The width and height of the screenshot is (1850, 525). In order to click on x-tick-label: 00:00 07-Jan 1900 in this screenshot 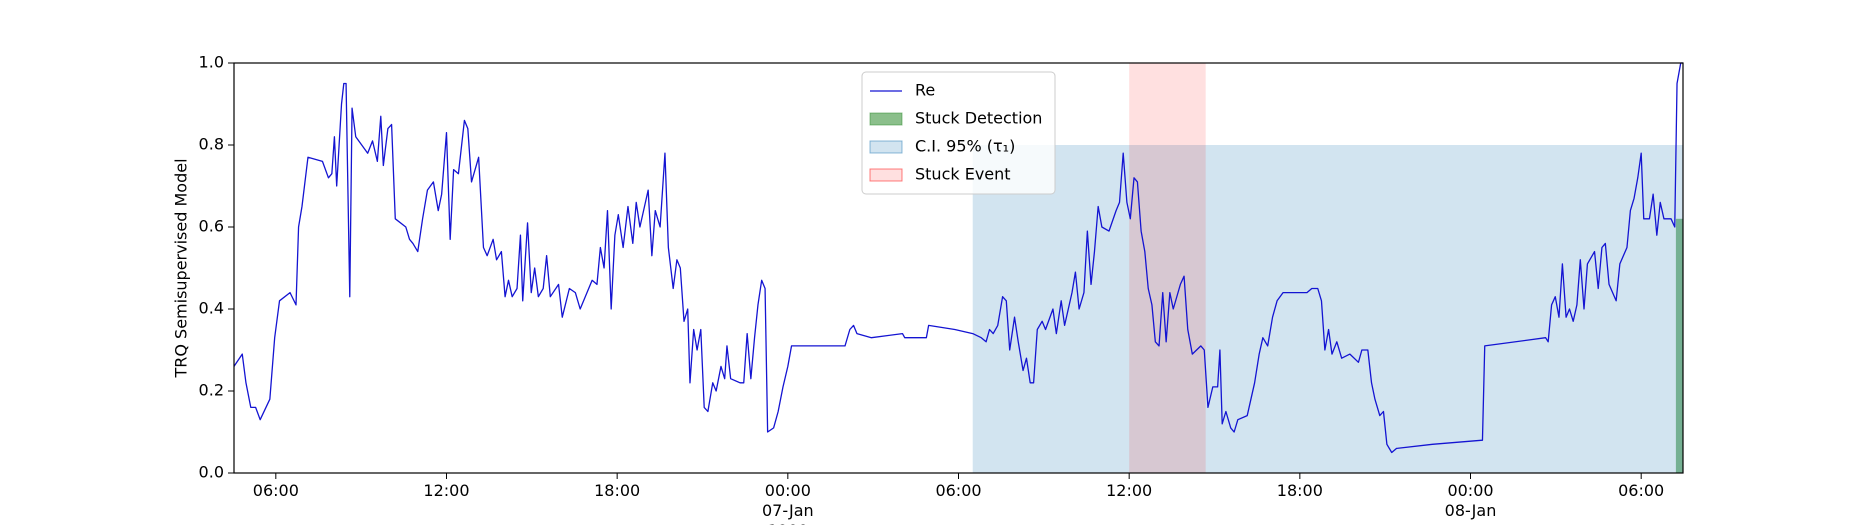, I will do `click(787, 503)`.